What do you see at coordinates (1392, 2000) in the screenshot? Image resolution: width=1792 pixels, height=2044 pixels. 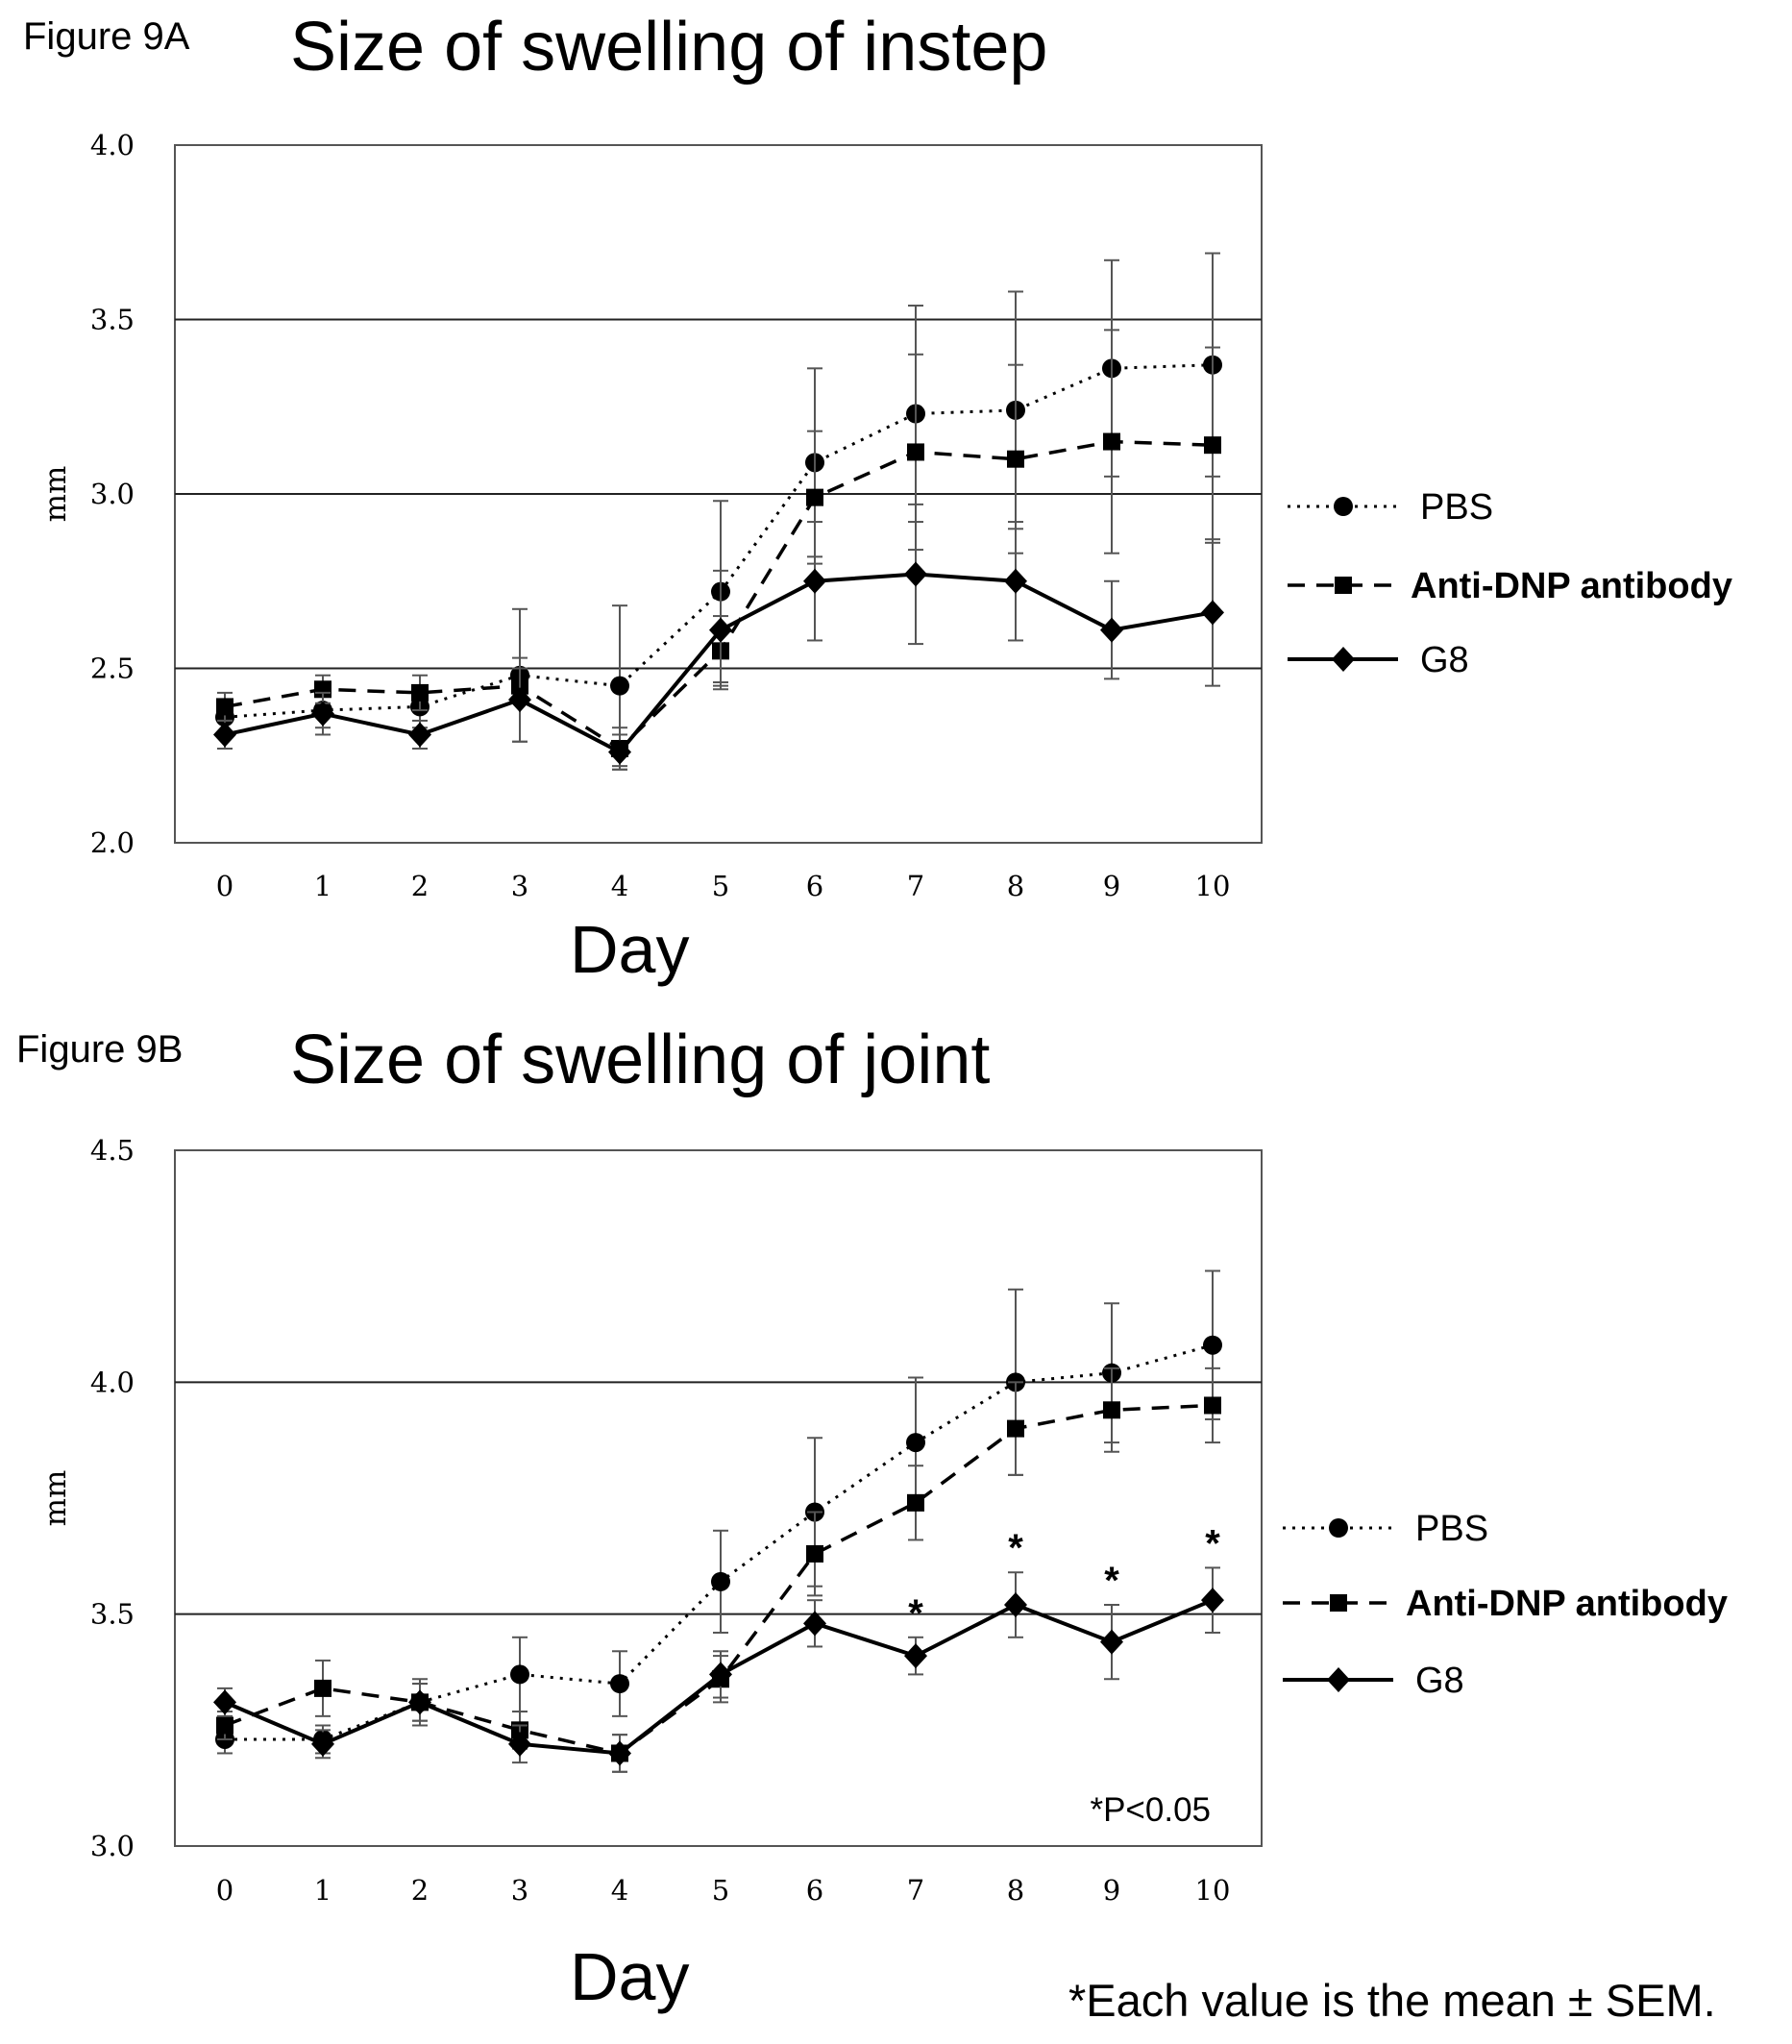 I see `sem-footnote: *Each value is the mean ± SEM.` at bounding box center [1392, 2000].